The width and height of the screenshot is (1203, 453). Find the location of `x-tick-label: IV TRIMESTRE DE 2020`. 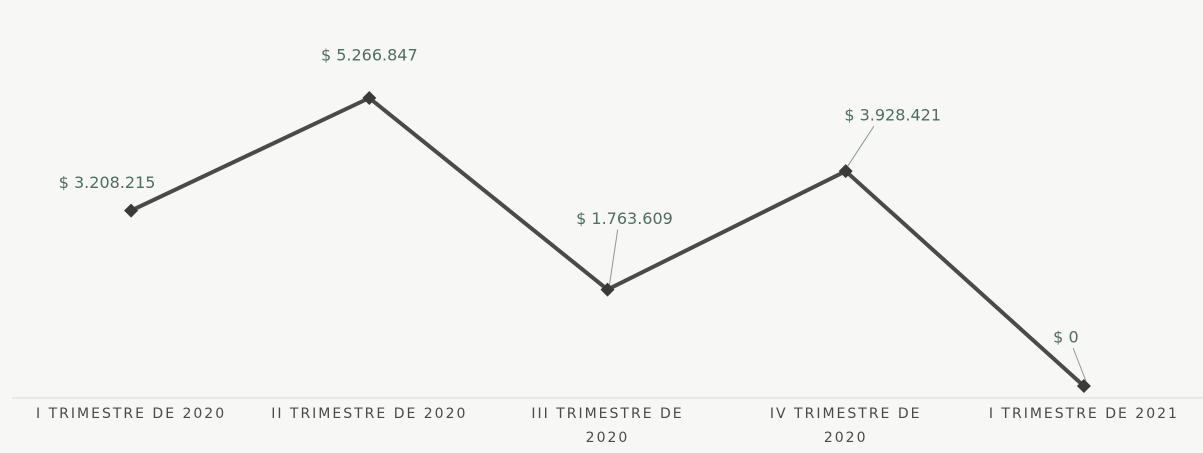

x-tick-label: IV TRIMESTRE DE 2020 is located at coordinates (845, 426).